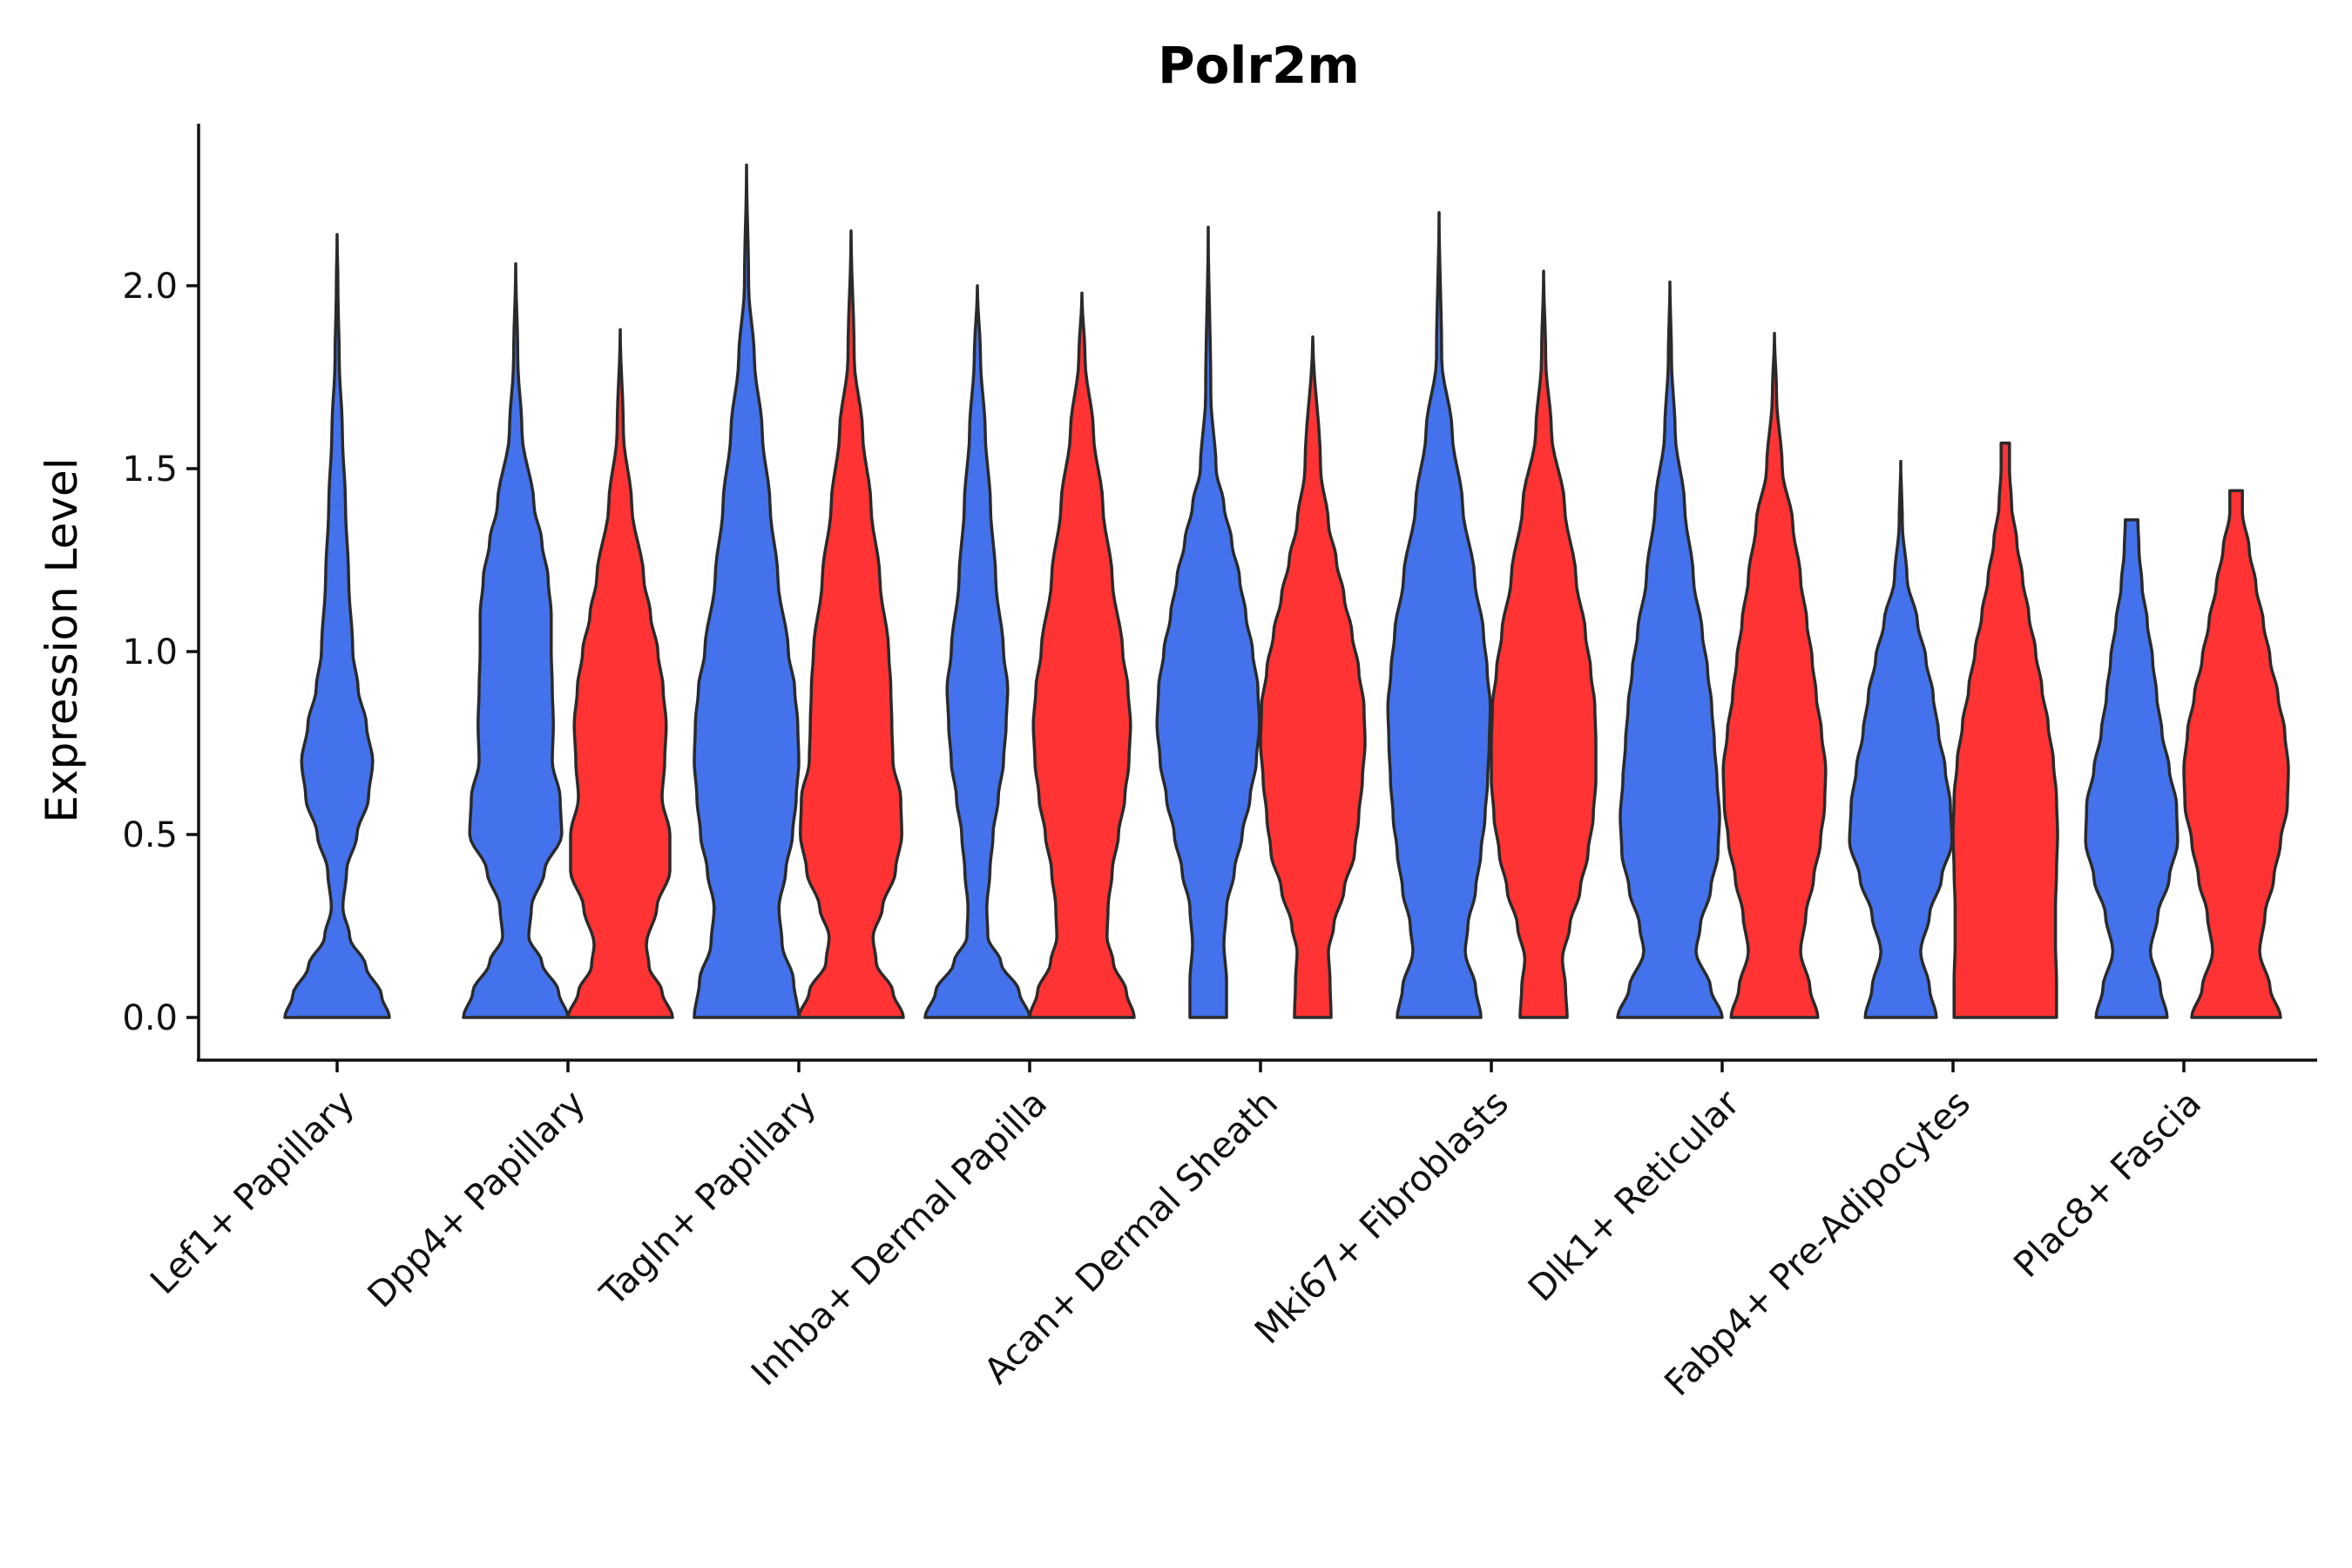 The width and height of the screenshot is (2352, 1568). Describe the element at coordinates (150, 652) in the screenshot. I see `y-tick-label: 1.0` at that location.